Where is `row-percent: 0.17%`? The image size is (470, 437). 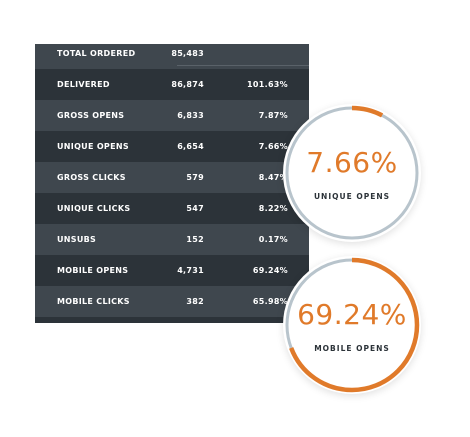
row-percent: 0.17% is located at coordinates (273, 239).